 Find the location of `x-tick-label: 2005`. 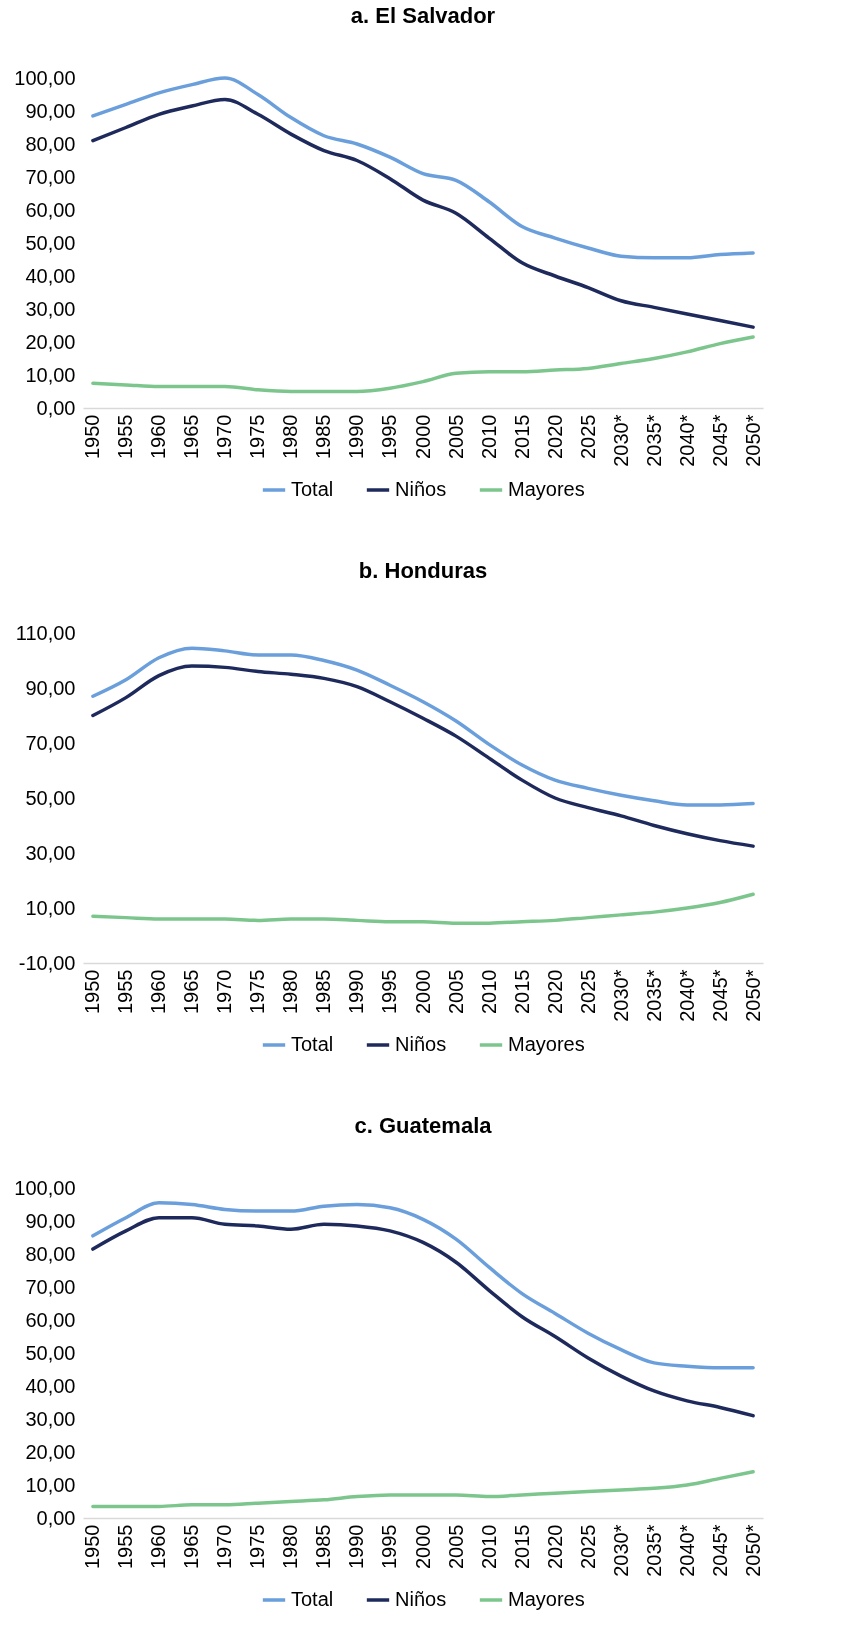

x-tick-label: 2005 is located at coordinates (455, 1546).